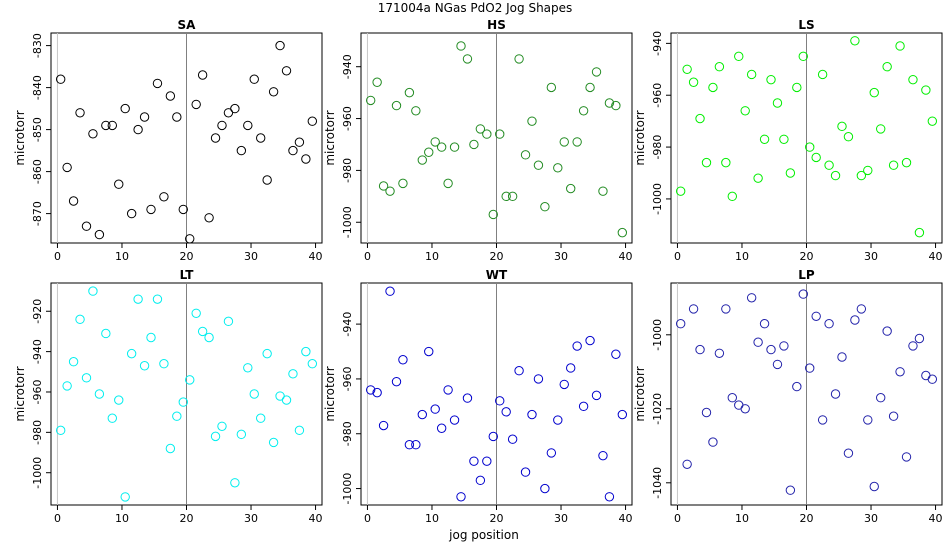  What do you see at coordinates (316, 256) in the screenshot?
I see `panel-sa-x-tick-label: 40` at bounding box center [316, 256].